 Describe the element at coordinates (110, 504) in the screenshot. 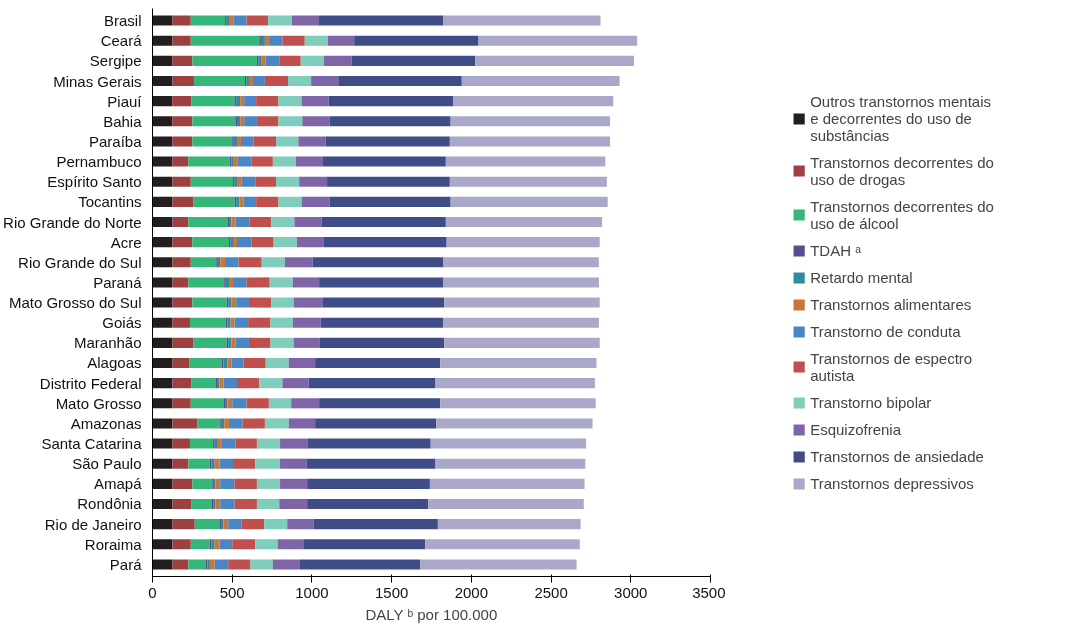

I see `y-tick-label: Rondônia` at that location.